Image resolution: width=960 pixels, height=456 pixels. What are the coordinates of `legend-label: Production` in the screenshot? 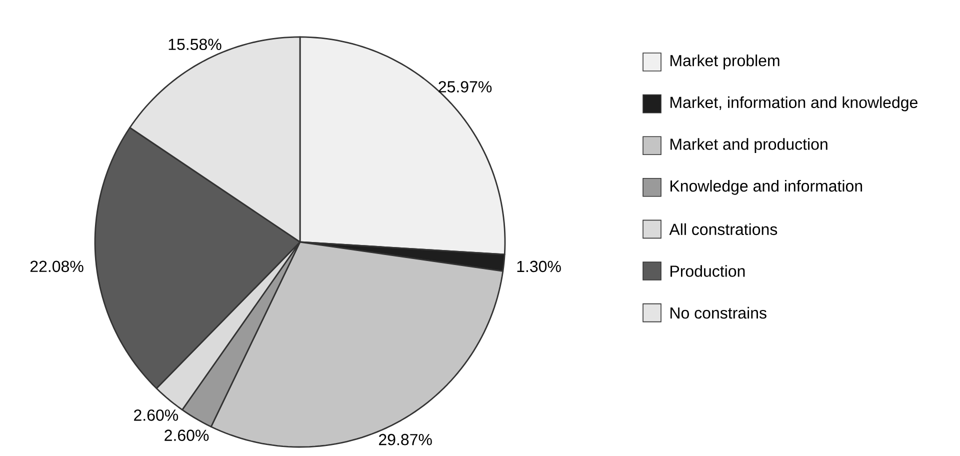 It's located at (707, 271).